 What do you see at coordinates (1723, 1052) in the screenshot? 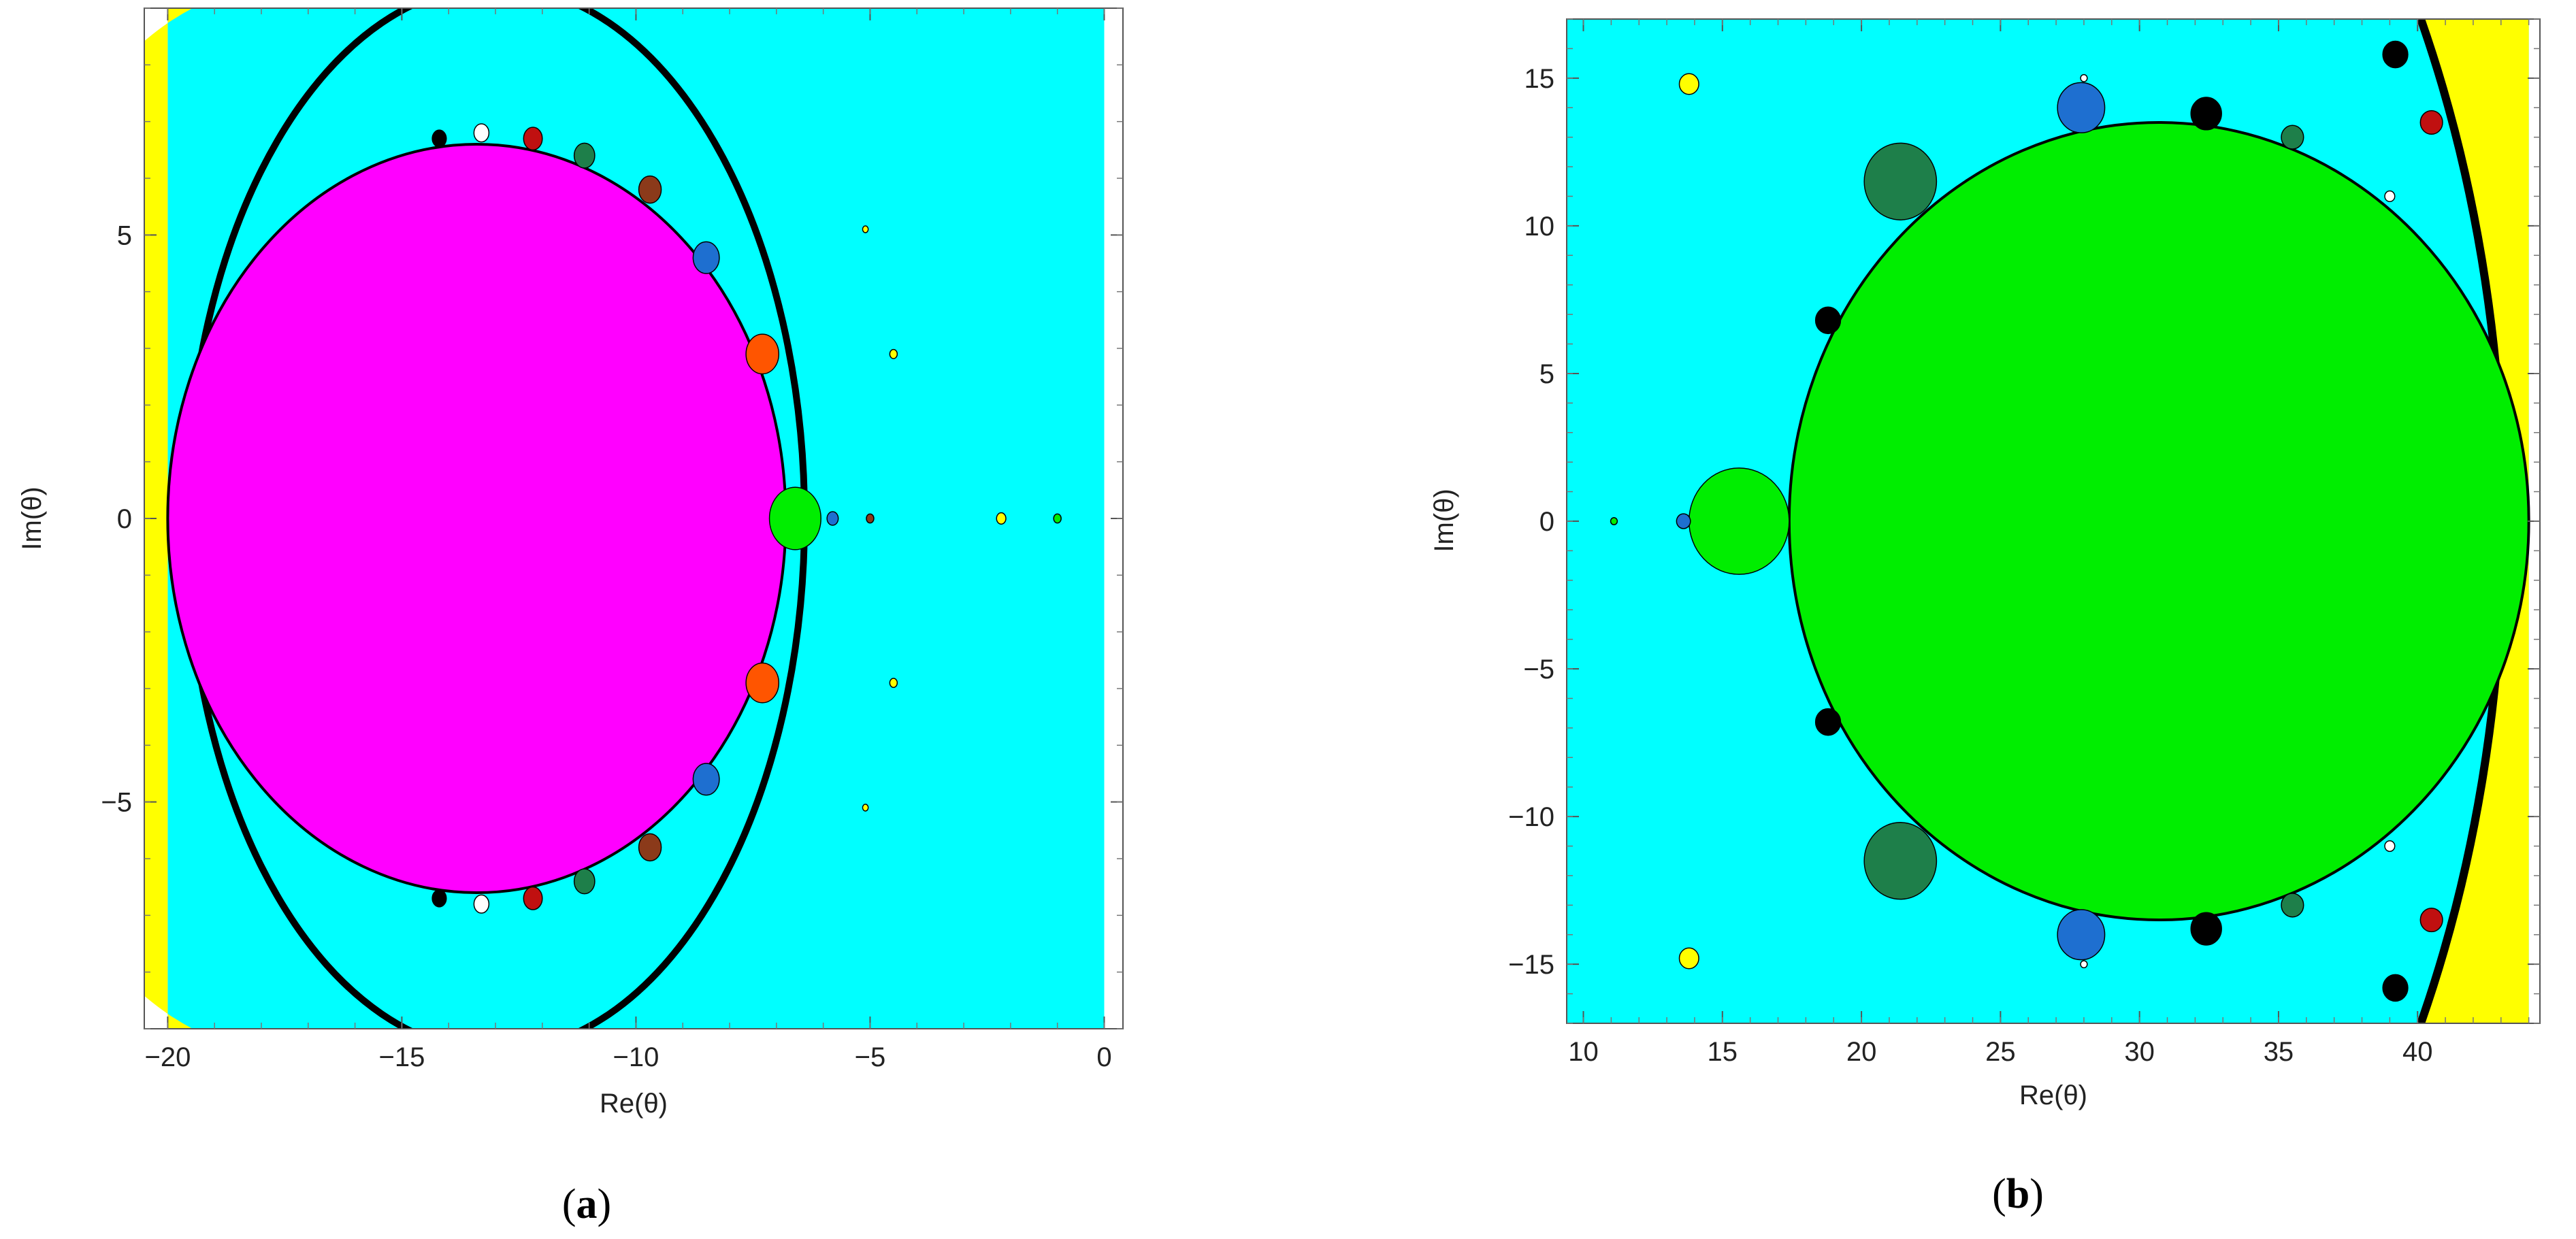
I see `panel-b-x-tick-label: 15` at bounding box center [1723, 1052].